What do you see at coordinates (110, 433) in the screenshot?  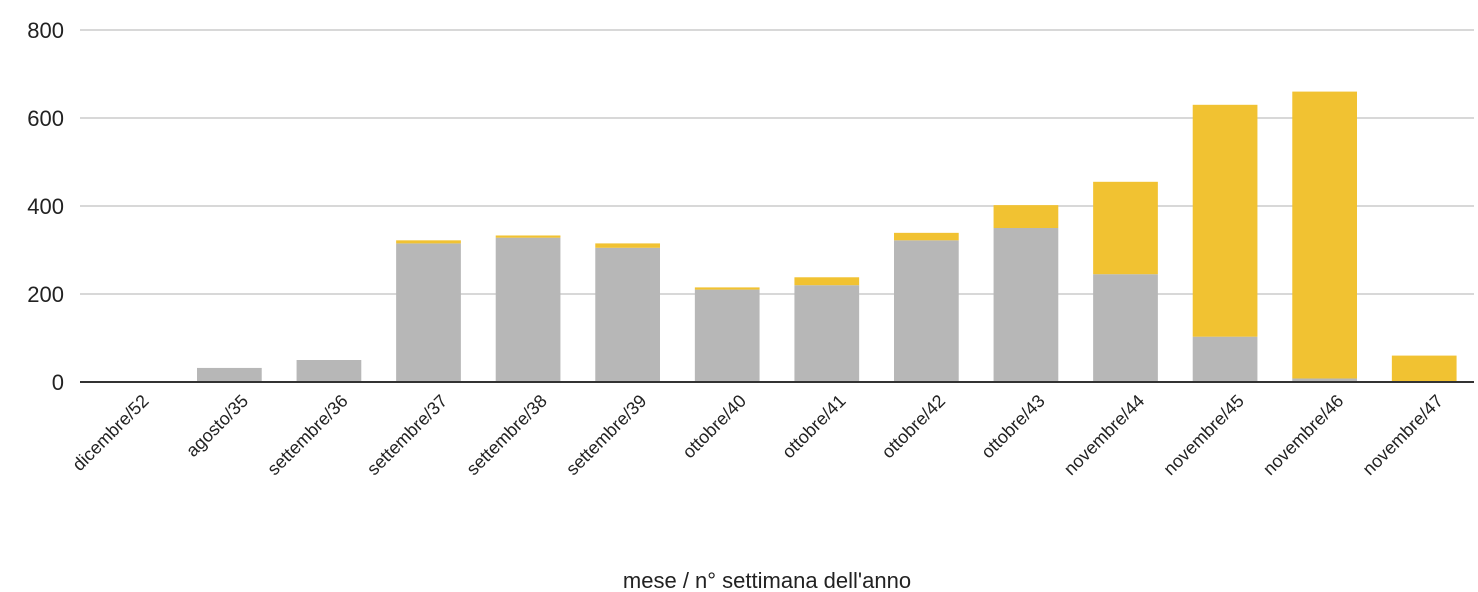 I see `x-tick-label: dicembre/52` at bounding box center [110, 433].